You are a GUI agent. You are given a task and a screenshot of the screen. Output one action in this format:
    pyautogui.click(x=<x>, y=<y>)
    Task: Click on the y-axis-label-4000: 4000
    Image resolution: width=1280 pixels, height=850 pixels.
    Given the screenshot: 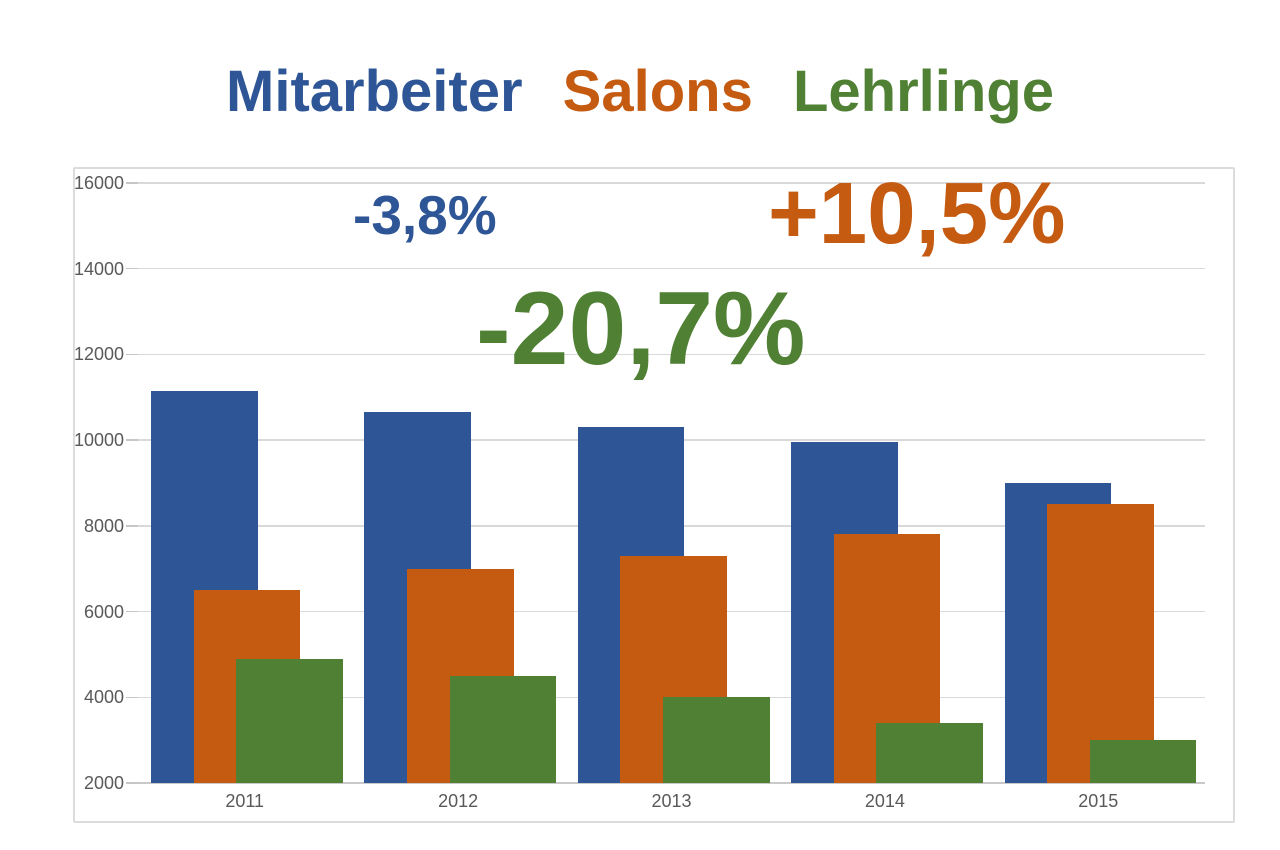 What is the action you would take?
    pyautogui.click(x=103, y=697)
    